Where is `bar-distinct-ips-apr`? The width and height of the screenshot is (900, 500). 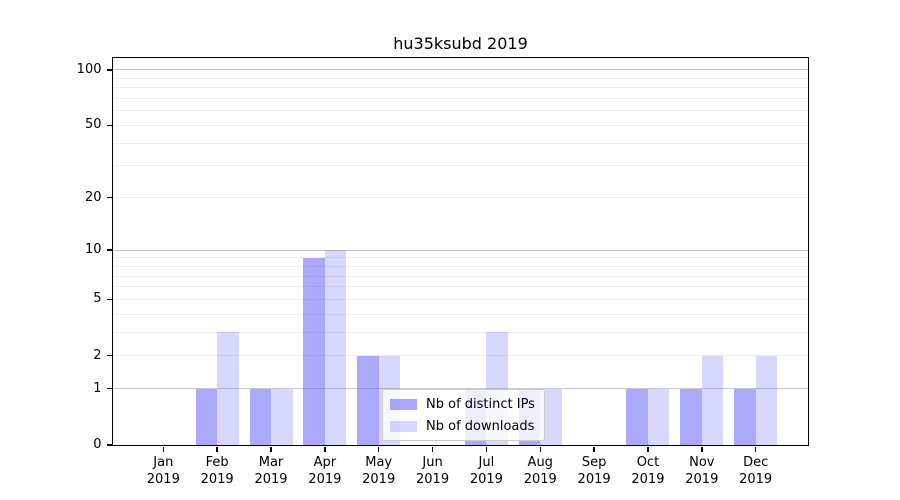
bar-distinct-ips-apr is located at coordinates (314, 351).